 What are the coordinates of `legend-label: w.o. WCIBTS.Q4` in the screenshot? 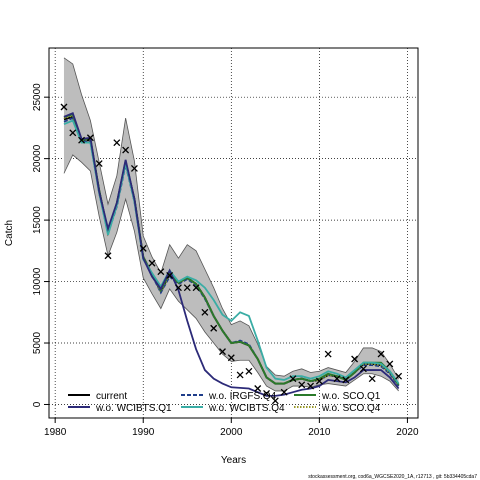 It's located at (246, 408).